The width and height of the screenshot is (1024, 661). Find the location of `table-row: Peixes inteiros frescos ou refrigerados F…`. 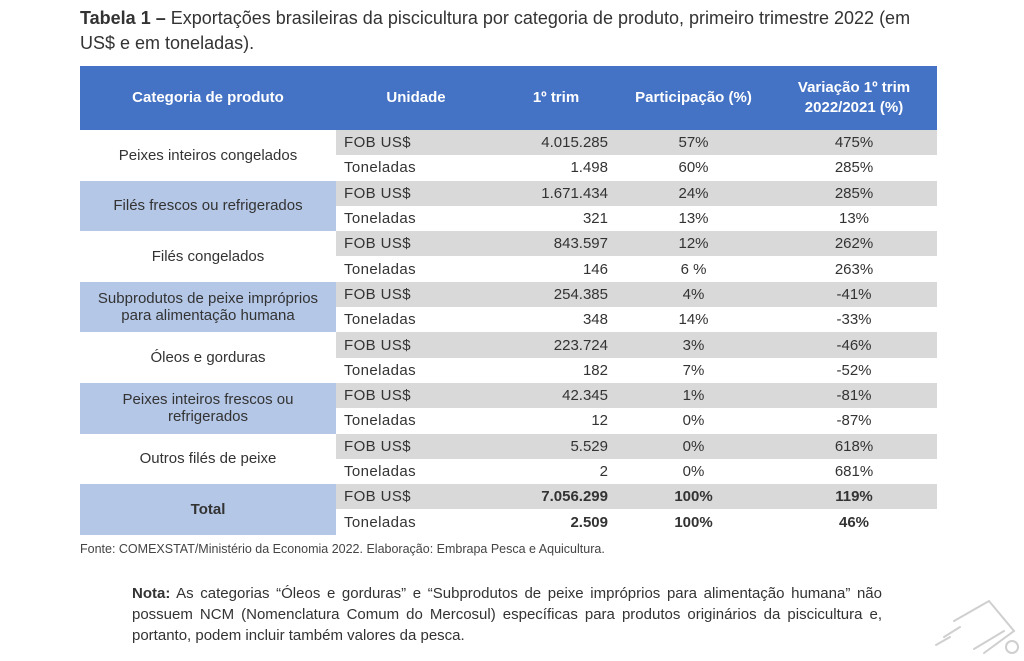

table-row: Peixes inteiros frescos ou refrigerados F… is located at coordinates (508, 408).